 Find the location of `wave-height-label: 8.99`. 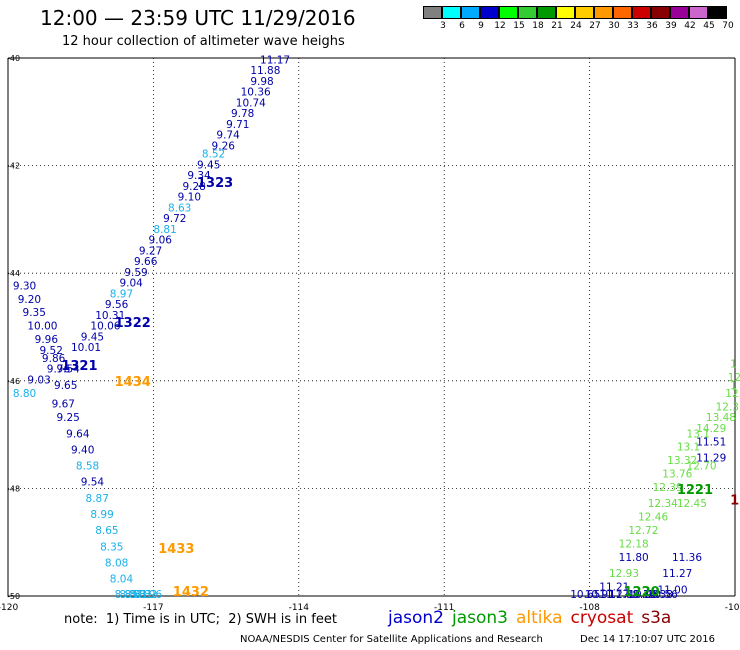

wave-height-label: 8.99 is located at coordinates (101, 515).